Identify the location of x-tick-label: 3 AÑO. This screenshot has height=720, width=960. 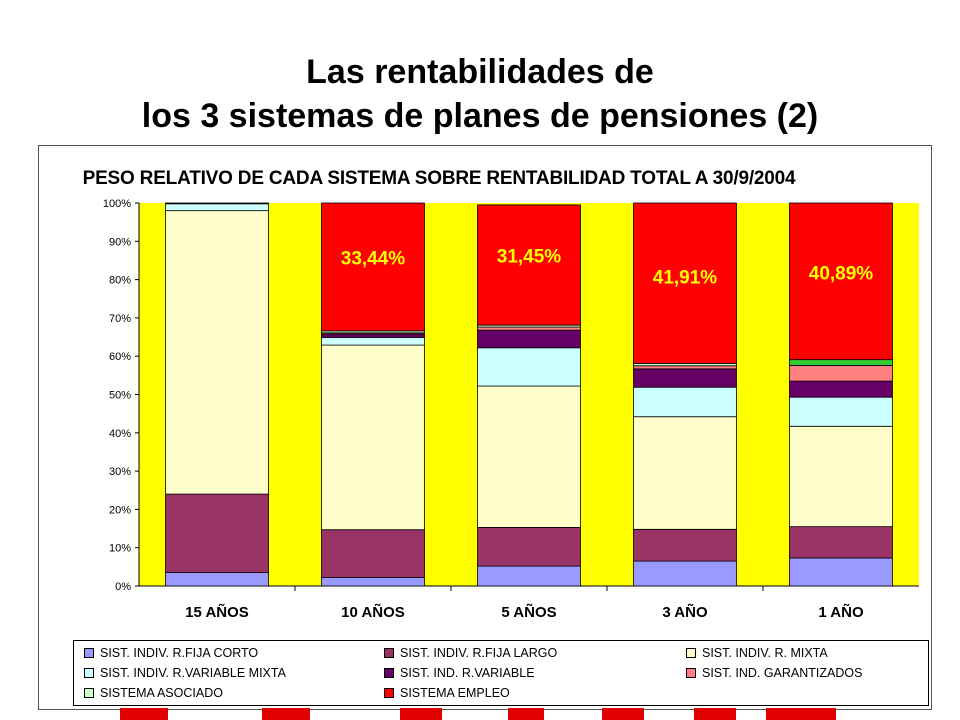
(685, 612).